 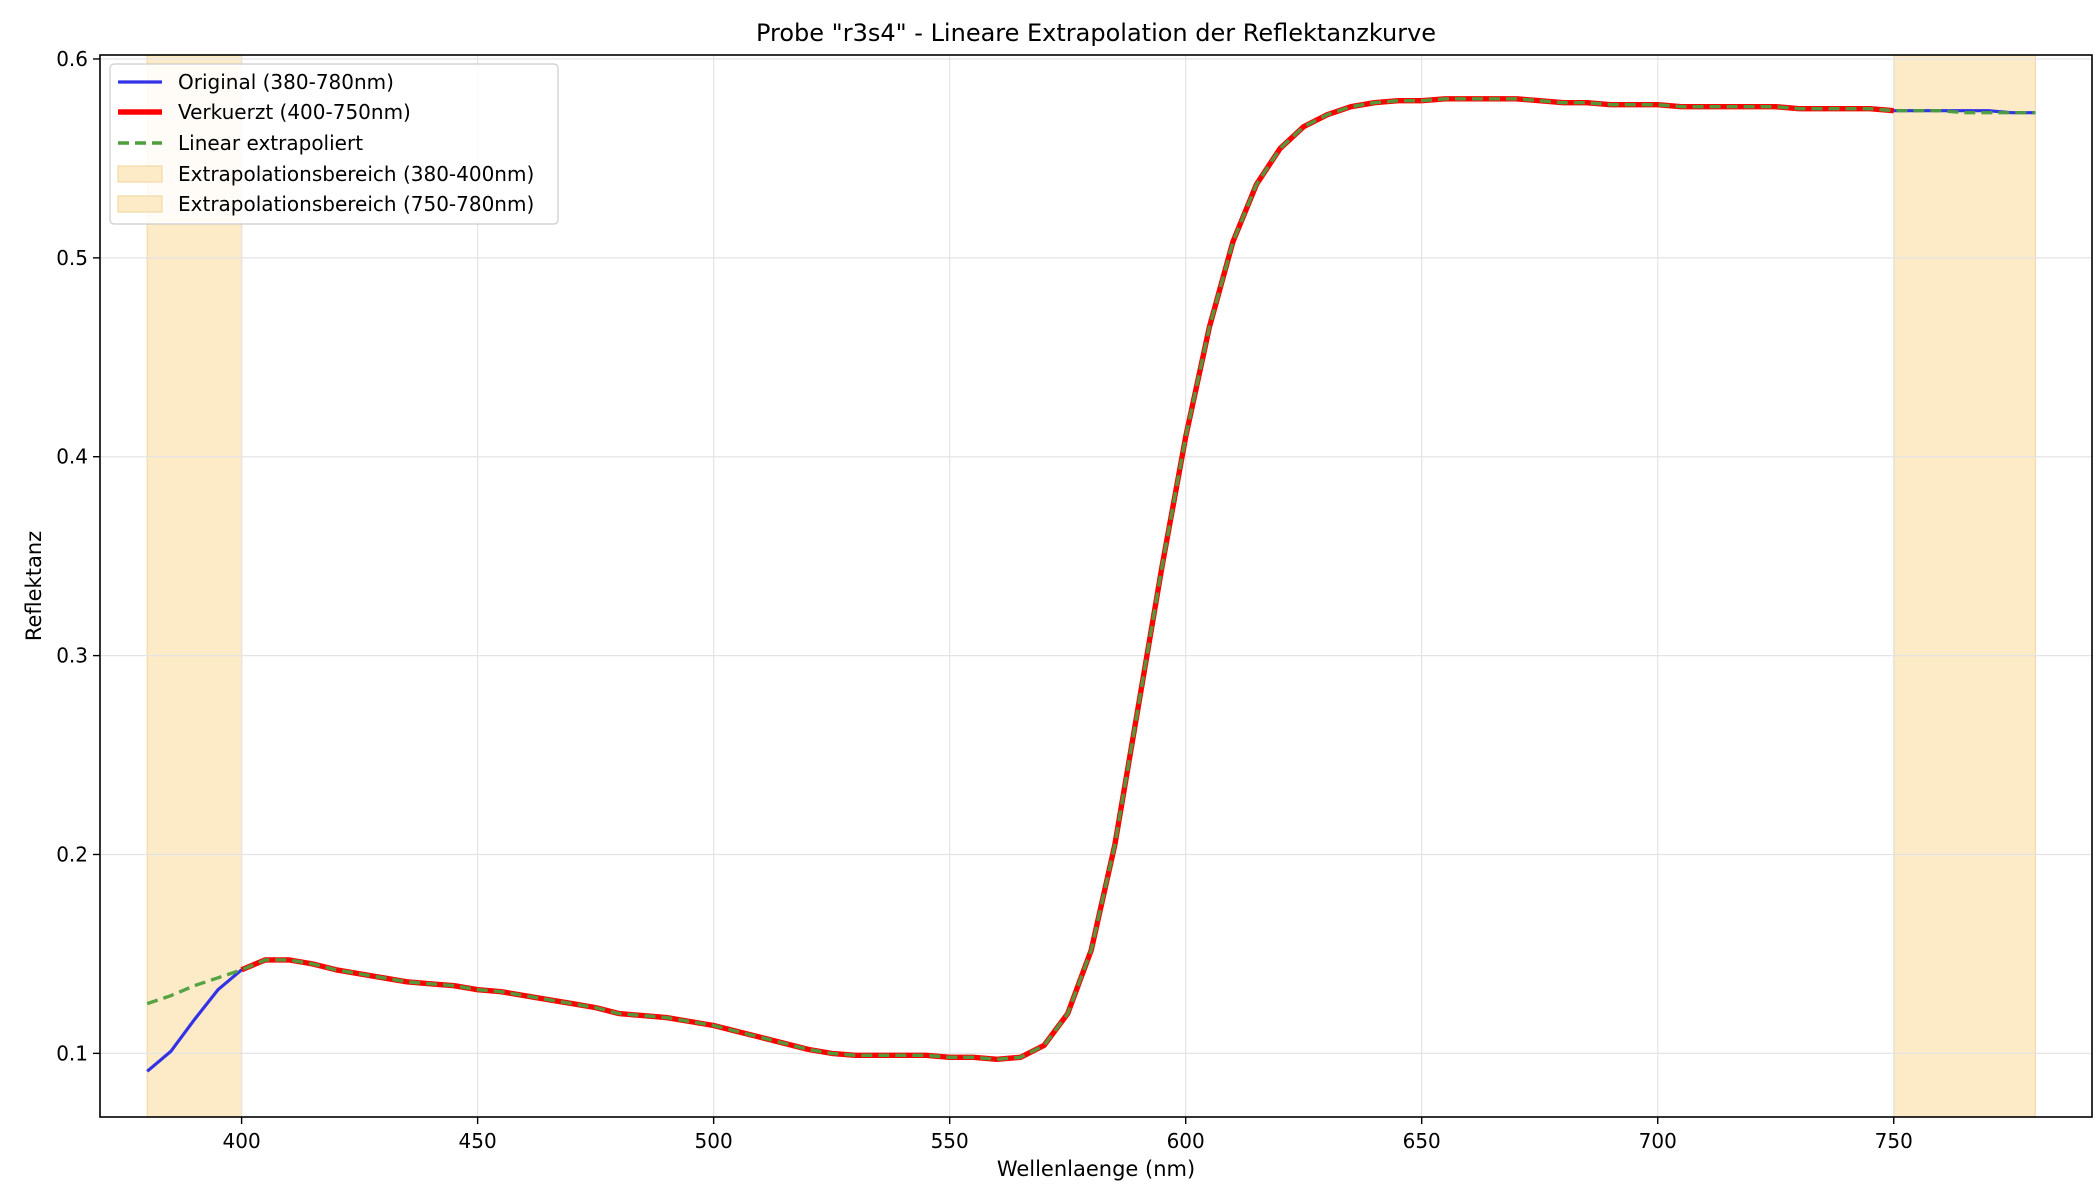 What do you see at coordinates (294, 112) in the screenshot?
I see `legend-label: Verkuerzt (400-750nm)` at bounding box center [294, 112].